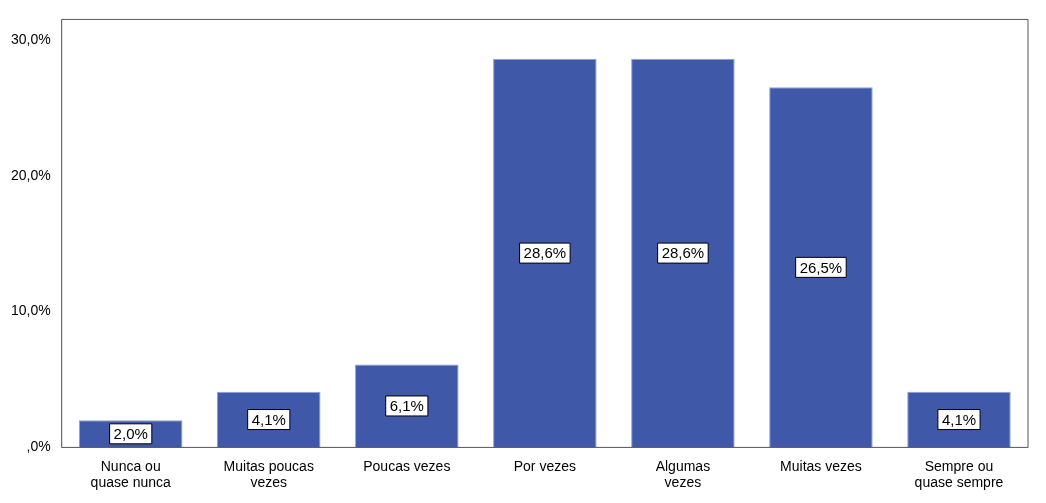 This screenshot has width=1046, height=503. What do you see at coordinates (30, 174) in the screenshot?
I see `y-tick-label: 20,0%` at bounding box center [30, 174].